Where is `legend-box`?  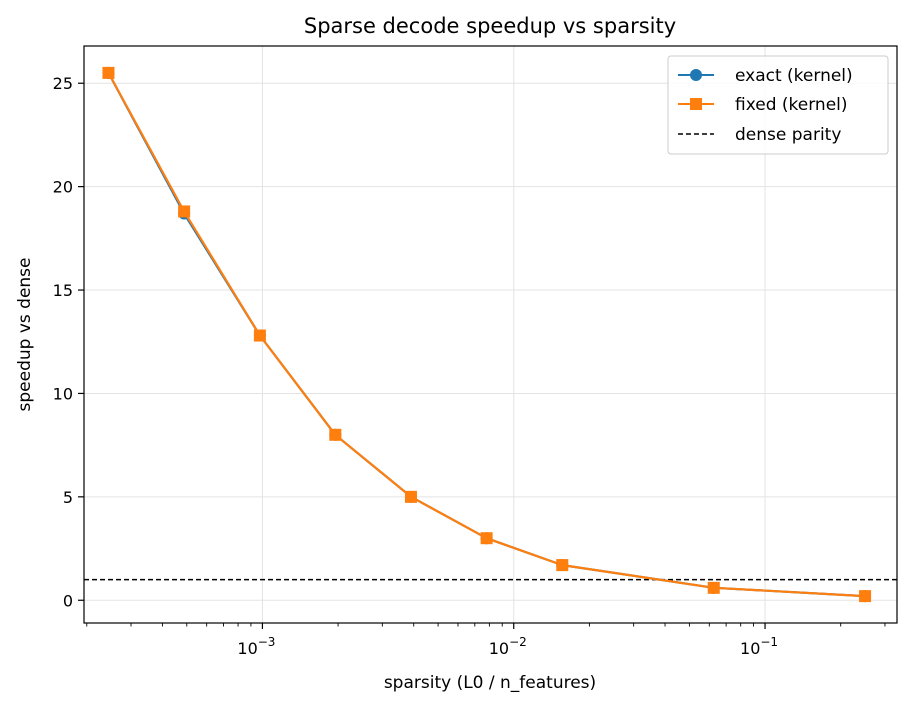 legend-box is located at coordinates (778, 105).